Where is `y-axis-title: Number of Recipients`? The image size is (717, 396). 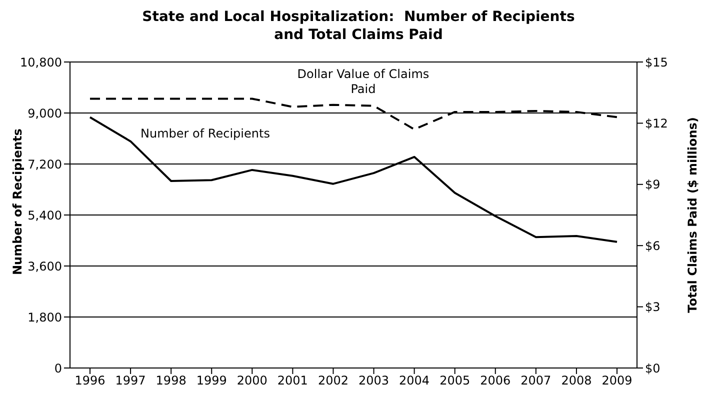
y-axis-title: Number of Recipients is located at coordinates (17, 201).